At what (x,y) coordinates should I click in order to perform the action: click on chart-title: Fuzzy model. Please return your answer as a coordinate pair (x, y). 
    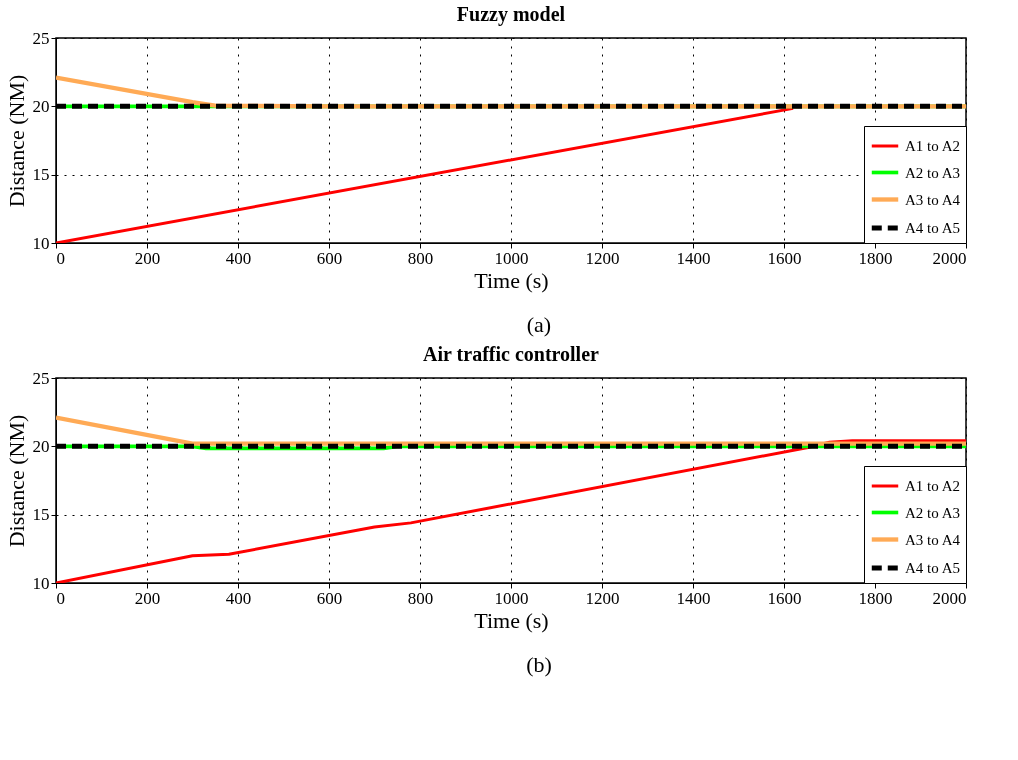
    Looking at the image, I should click on (511, 14).